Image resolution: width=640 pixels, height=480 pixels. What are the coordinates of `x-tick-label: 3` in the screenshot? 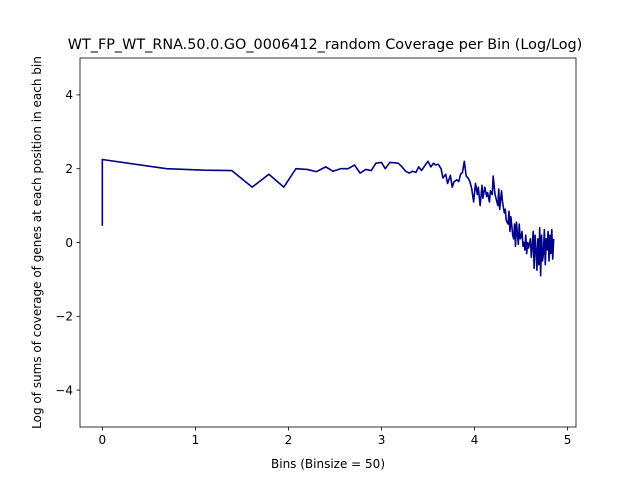 It's located at (382, 440).